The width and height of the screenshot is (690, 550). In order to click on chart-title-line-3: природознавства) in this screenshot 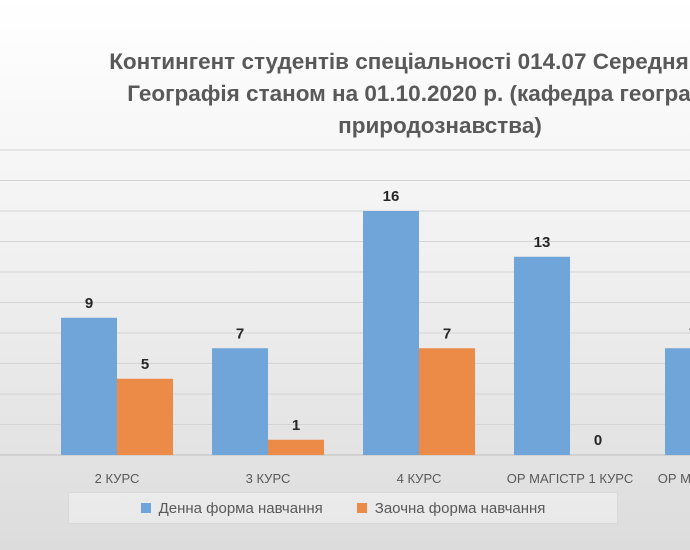, I will do `click(440, 125)`.